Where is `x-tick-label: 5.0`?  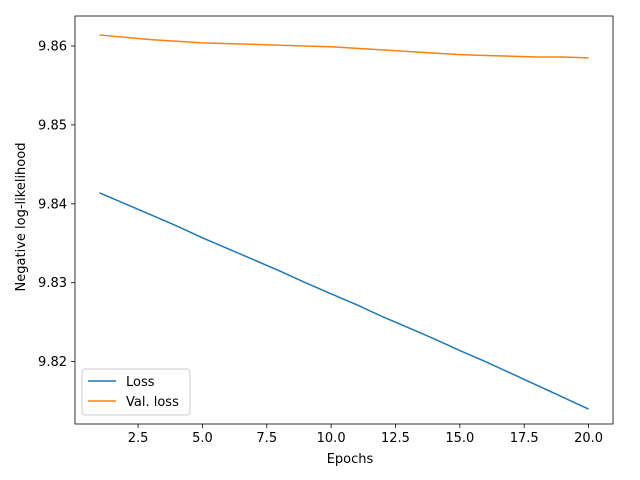
x-tick-label: 5.0 is located at coordinates (202, 438).